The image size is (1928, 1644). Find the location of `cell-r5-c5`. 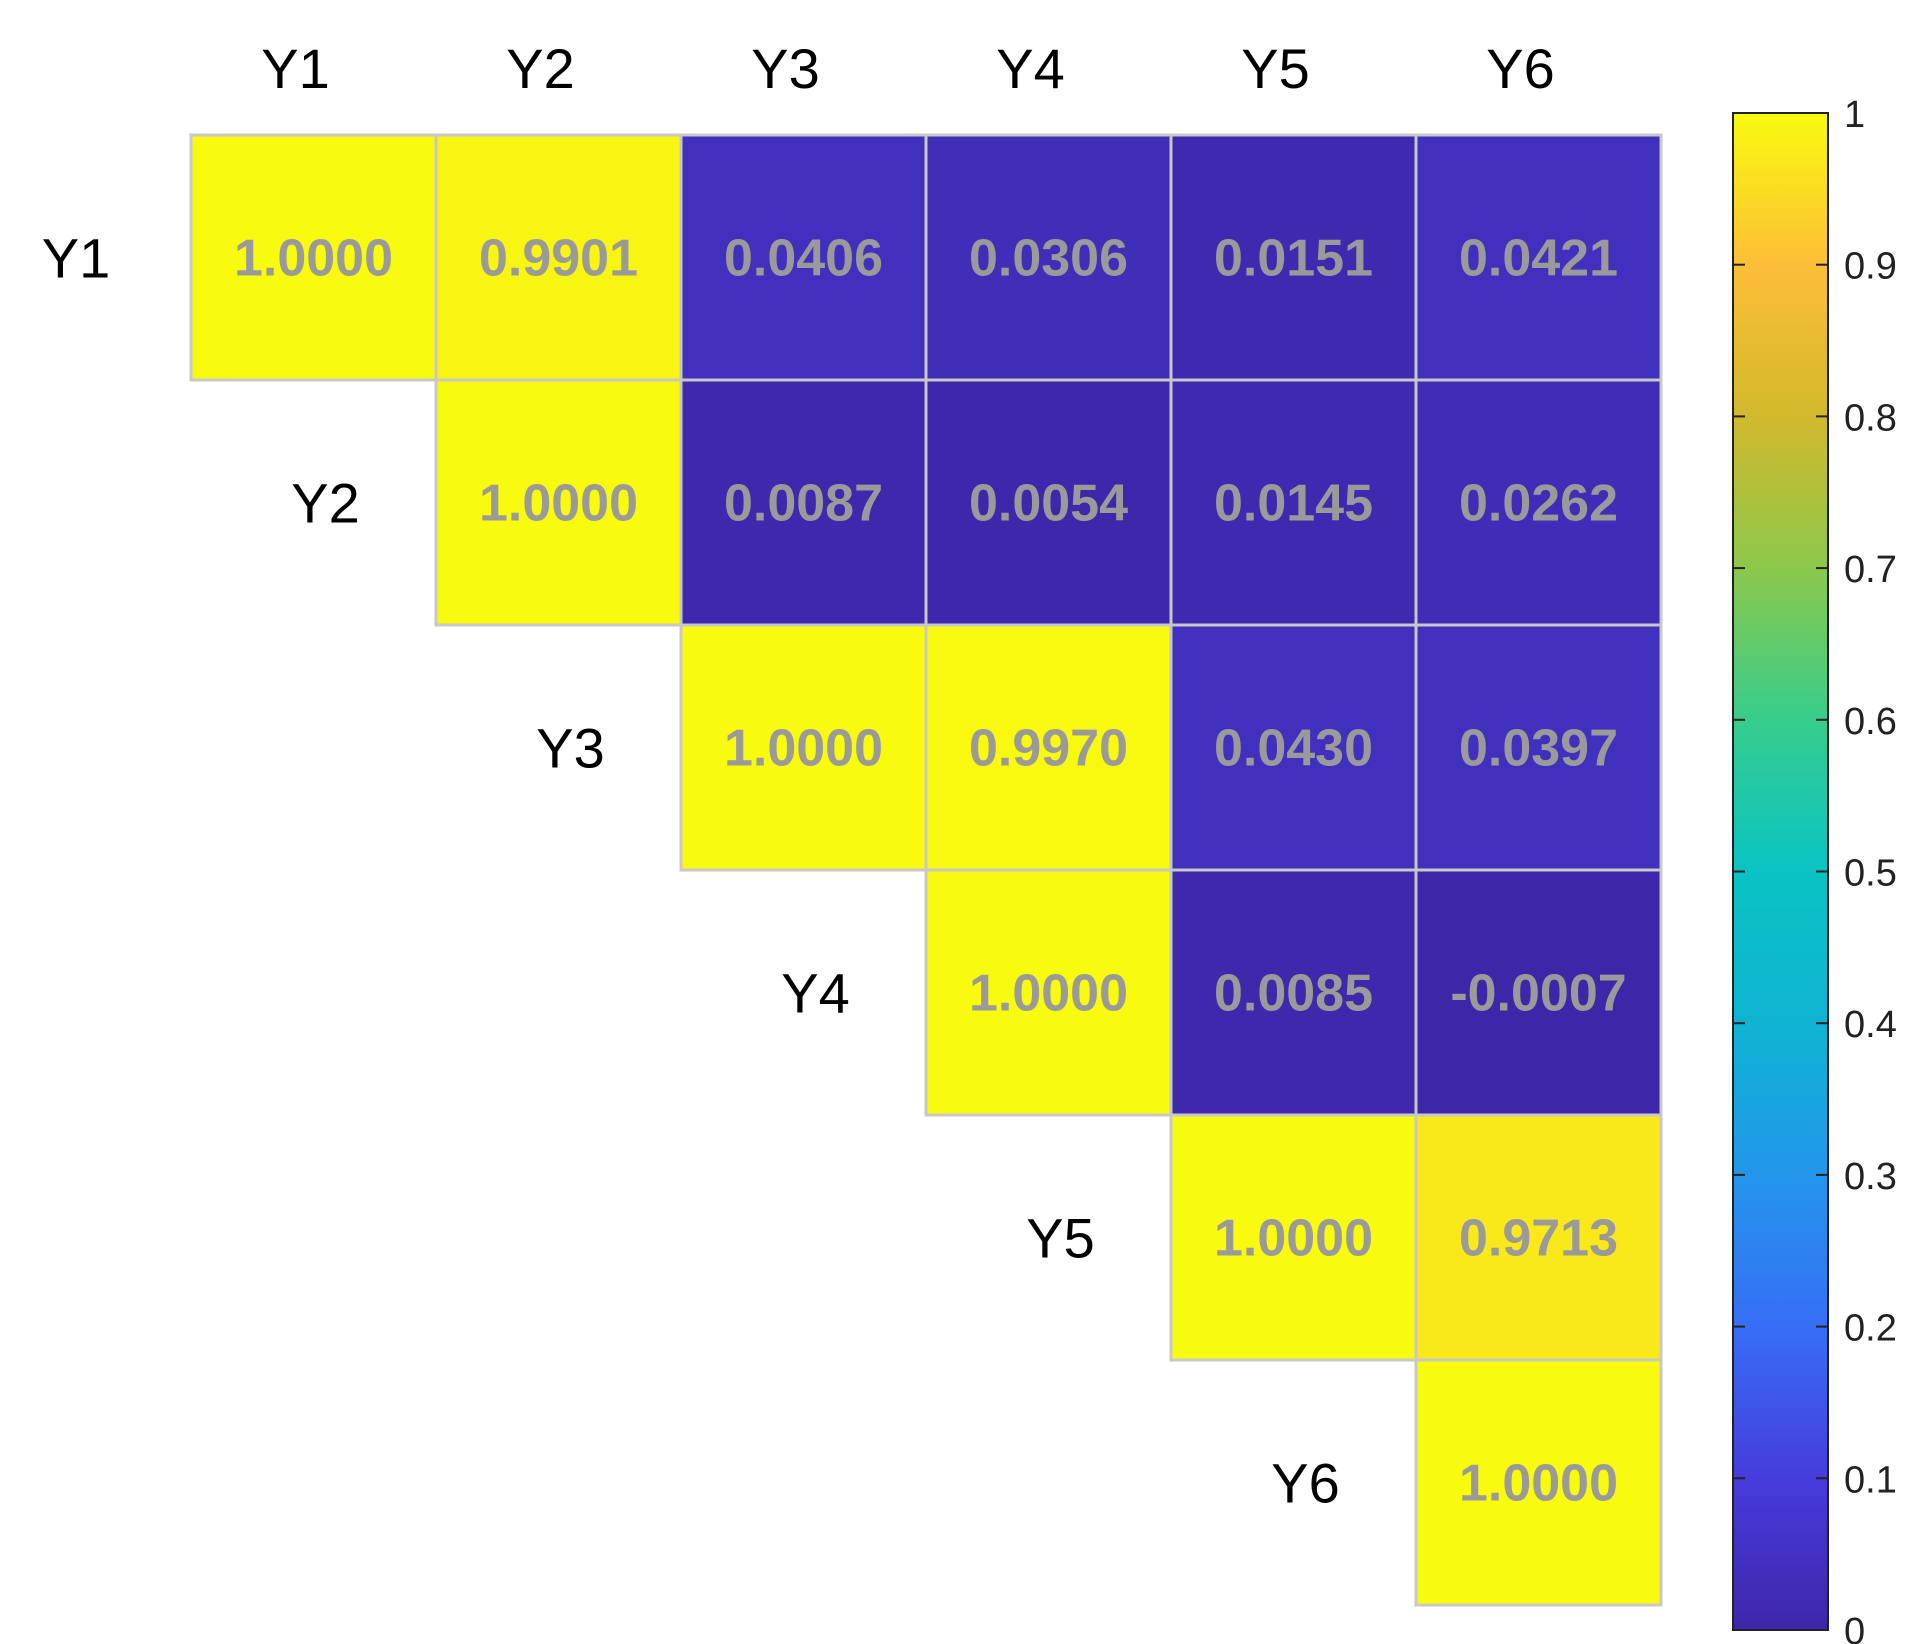

cell-r5-c5 is located at coordinates (1293, 1237).